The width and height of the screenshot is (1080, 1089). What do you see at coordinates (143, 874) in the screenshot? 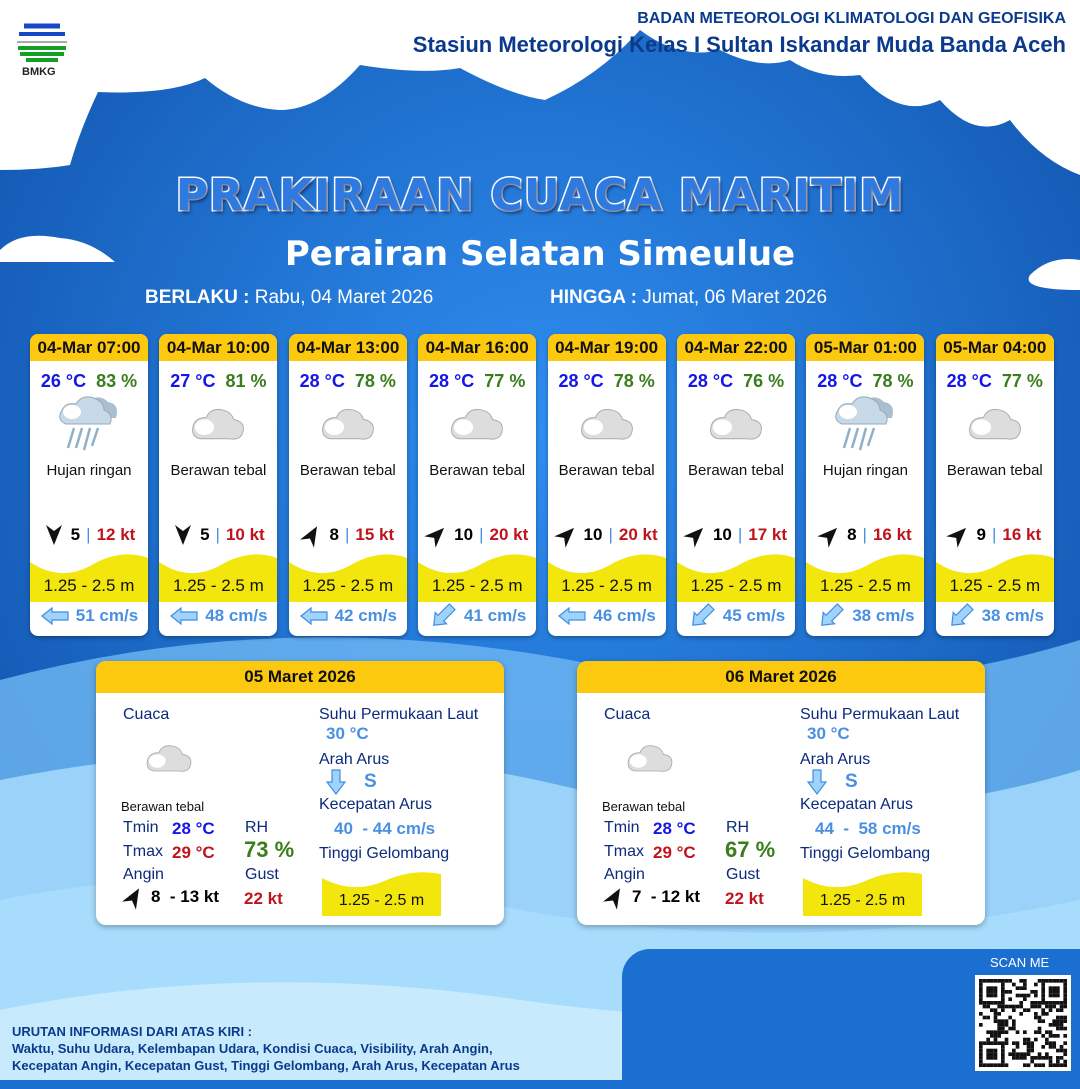
I see `angin-label: Angin` at bounding box center [143, 874].